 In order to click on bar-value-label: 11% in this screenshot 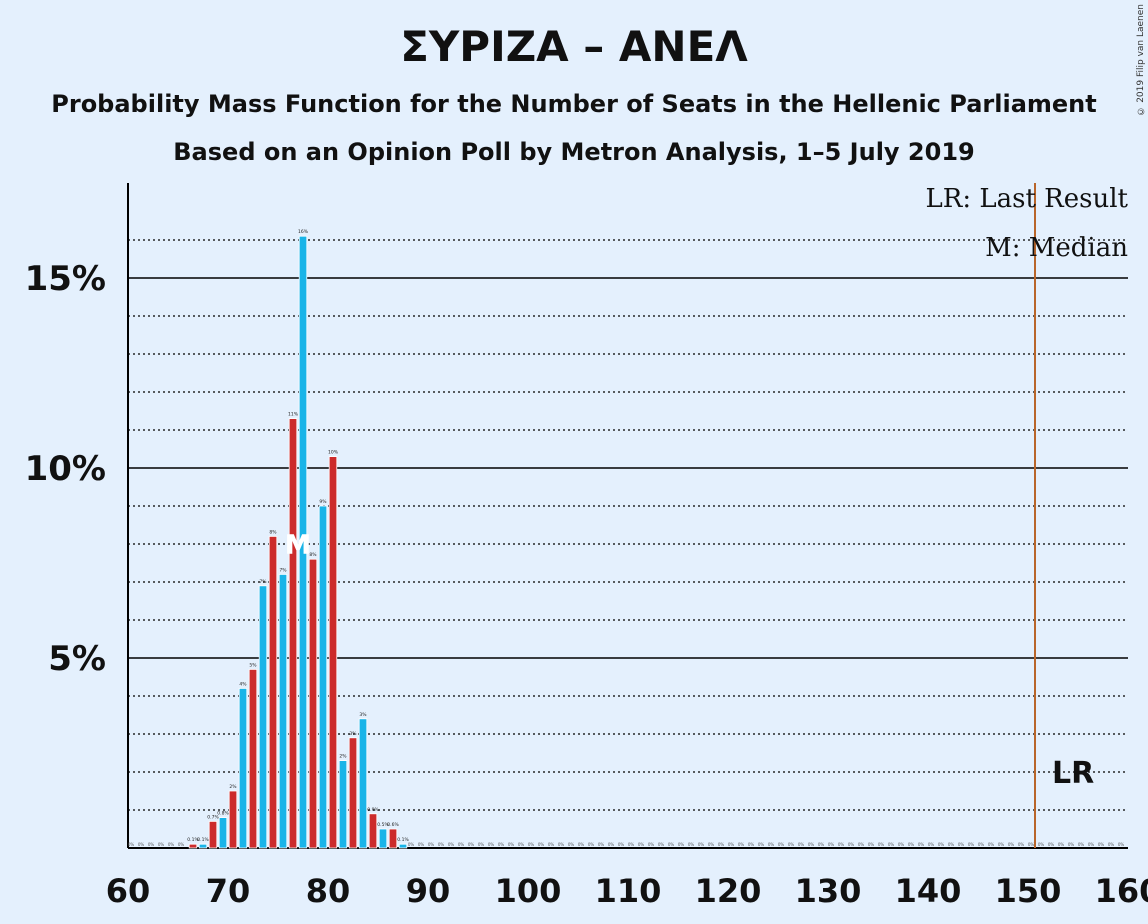, I will do `click(293, 415)`.